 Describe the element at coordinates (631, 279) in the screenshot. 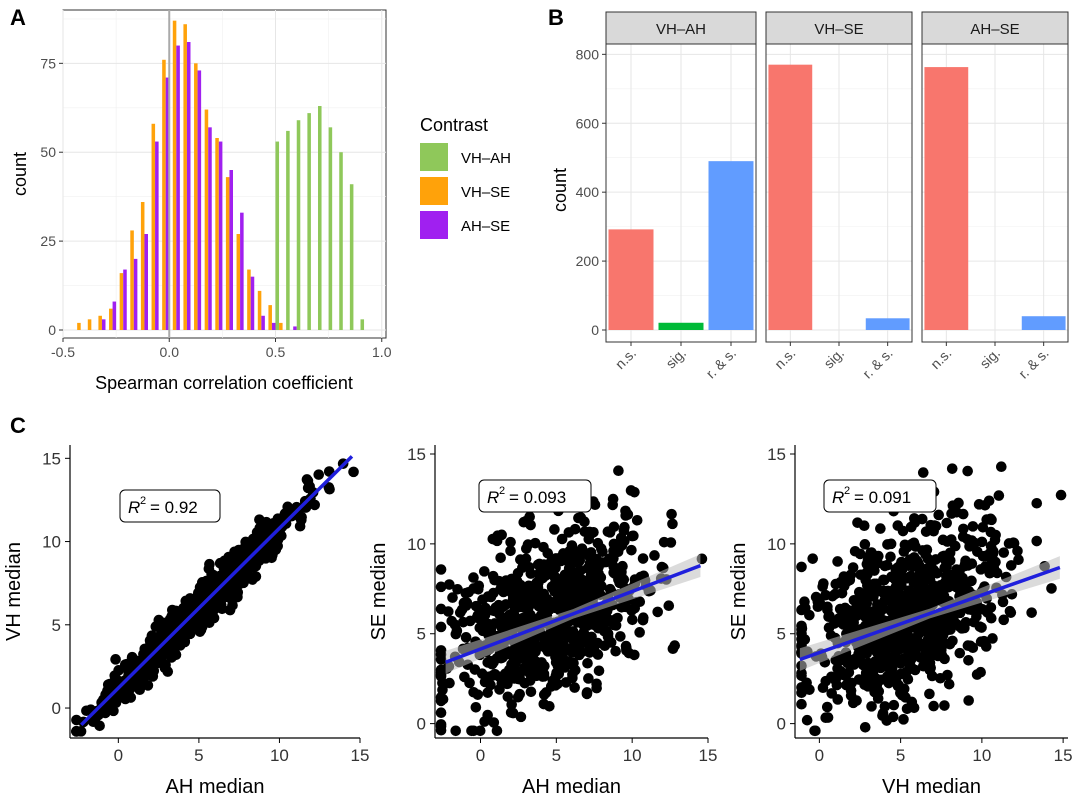

I see `category-bar` at that location.